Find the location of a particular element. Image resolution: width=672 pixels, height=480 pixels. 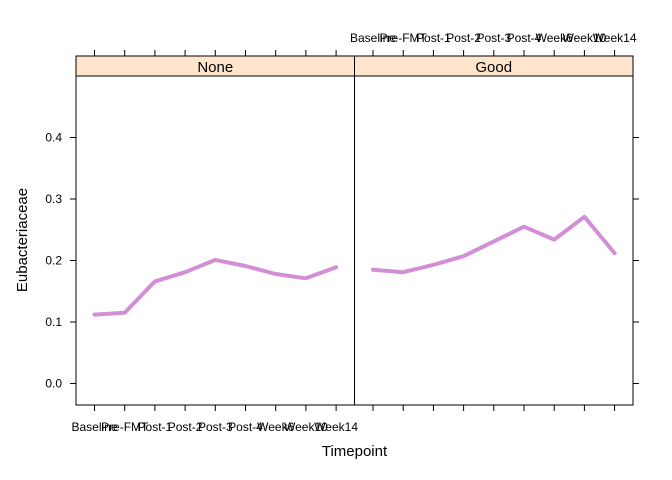

strip-label-good: Good is located at coordinates (493, 67).